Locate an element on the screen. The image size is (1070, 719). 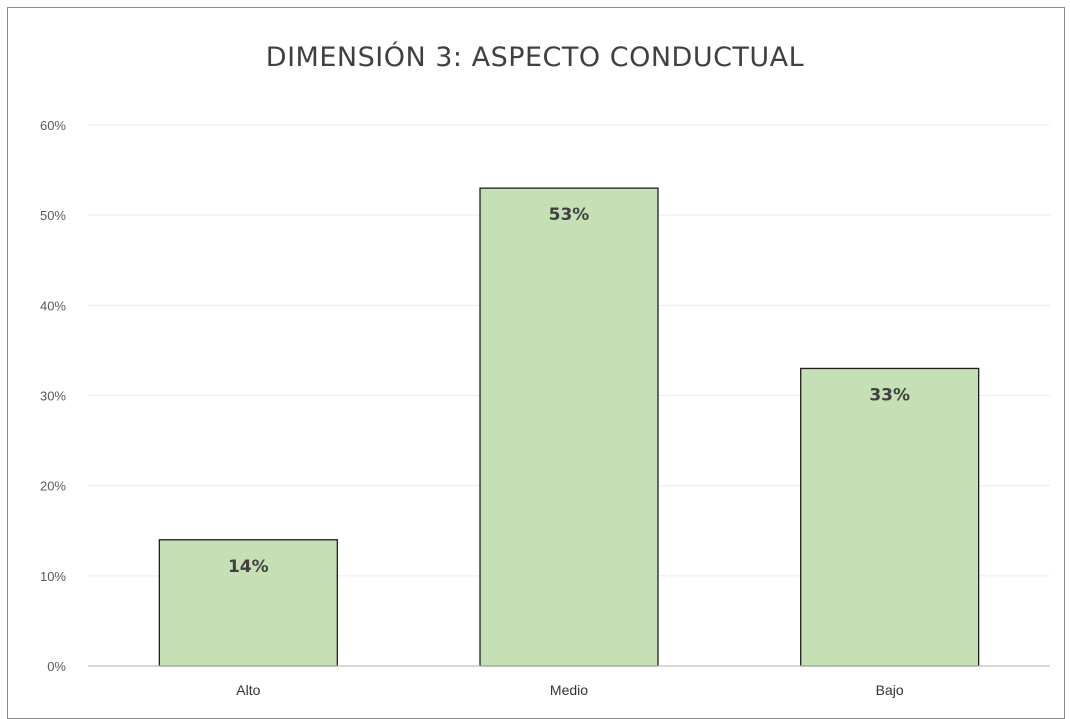
x-tick-label: Alto is located at coordinates (248, 690).